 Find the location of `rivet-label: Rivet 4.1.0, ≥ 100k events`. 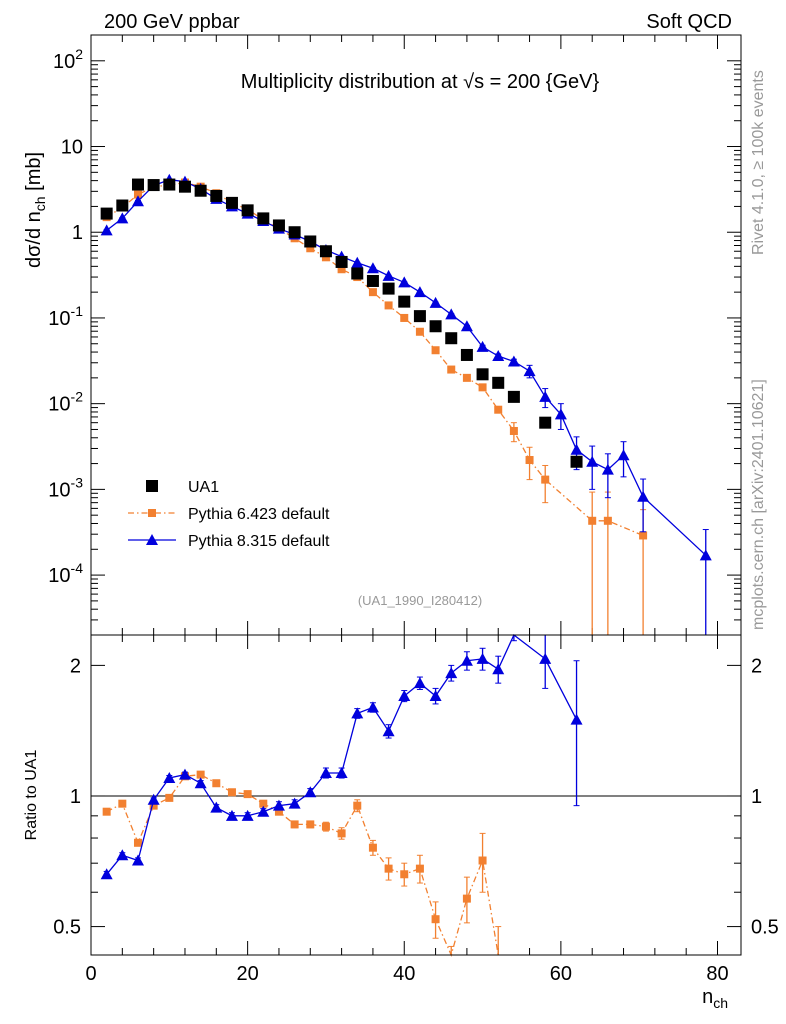

rivet-label: Rivet 4.1.0, ≥ 100k events is located at coordinates (758, 162).